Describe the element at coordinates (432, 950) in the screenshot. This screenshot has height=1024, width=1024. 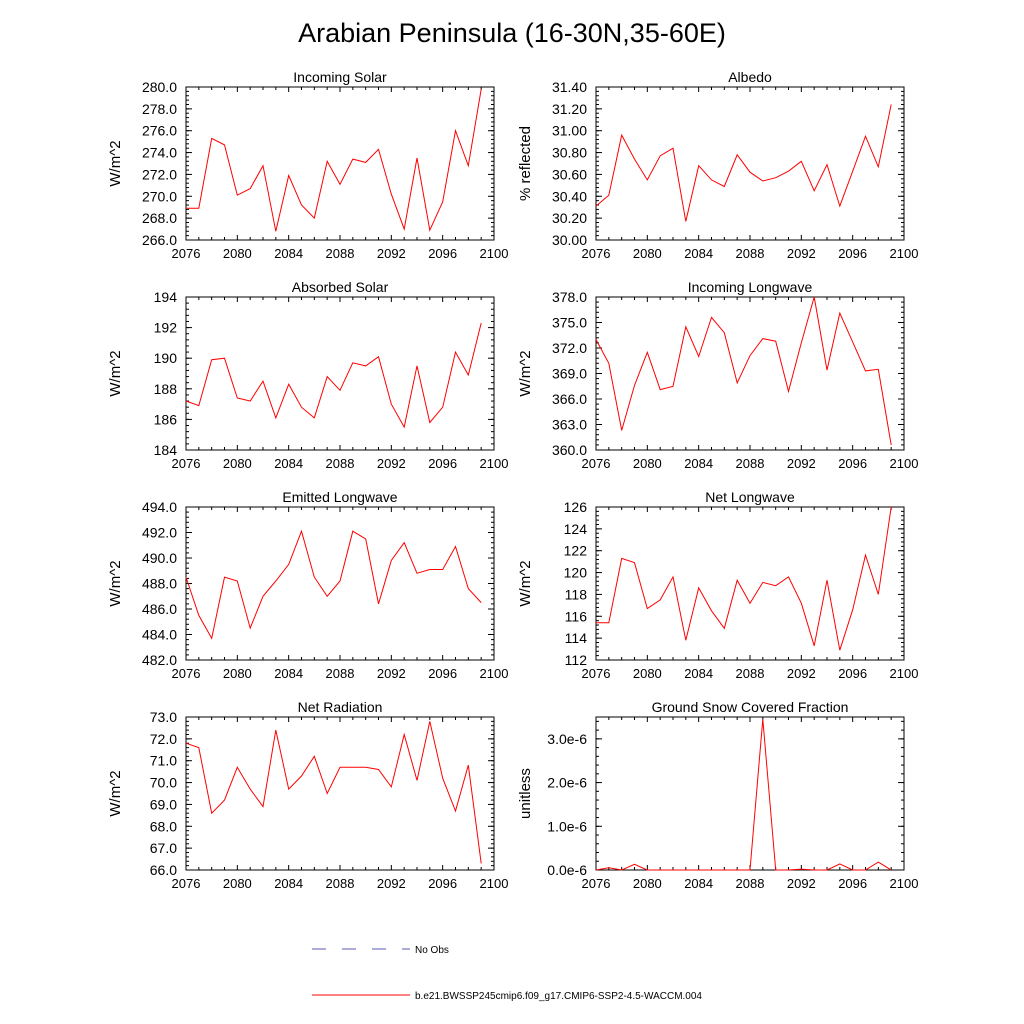
I see `legend-obs-label: No Obs` at that location.